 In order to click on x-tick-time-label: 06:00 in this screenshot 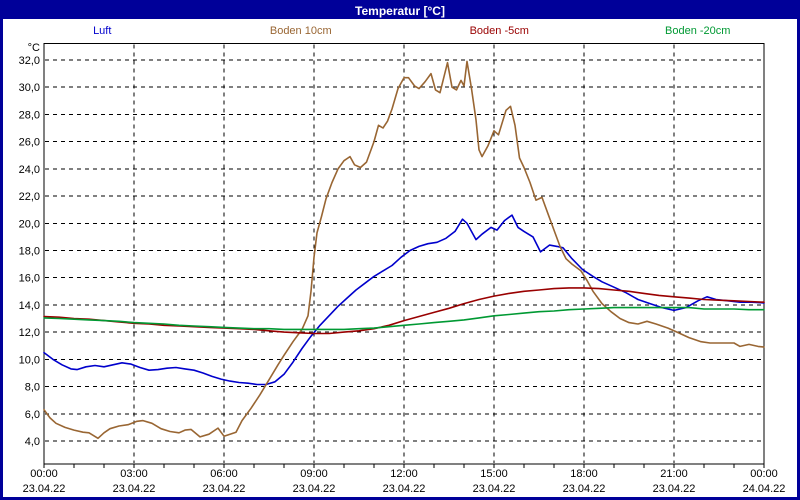, I will do `click(224, 474)`.